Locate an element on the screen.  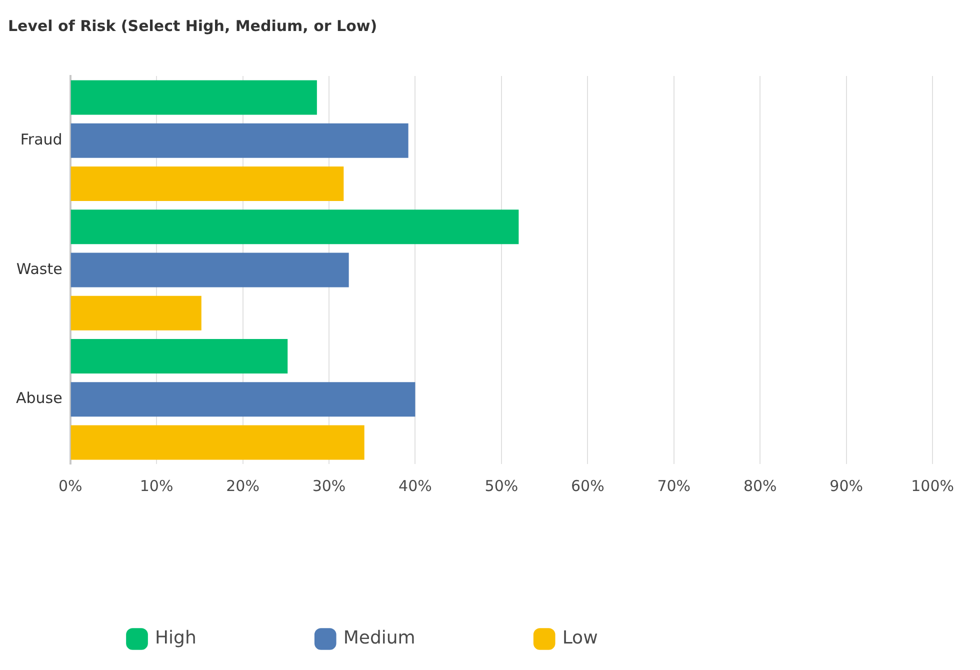
x-tick-label: 10% is located at coordinates (157, 485).